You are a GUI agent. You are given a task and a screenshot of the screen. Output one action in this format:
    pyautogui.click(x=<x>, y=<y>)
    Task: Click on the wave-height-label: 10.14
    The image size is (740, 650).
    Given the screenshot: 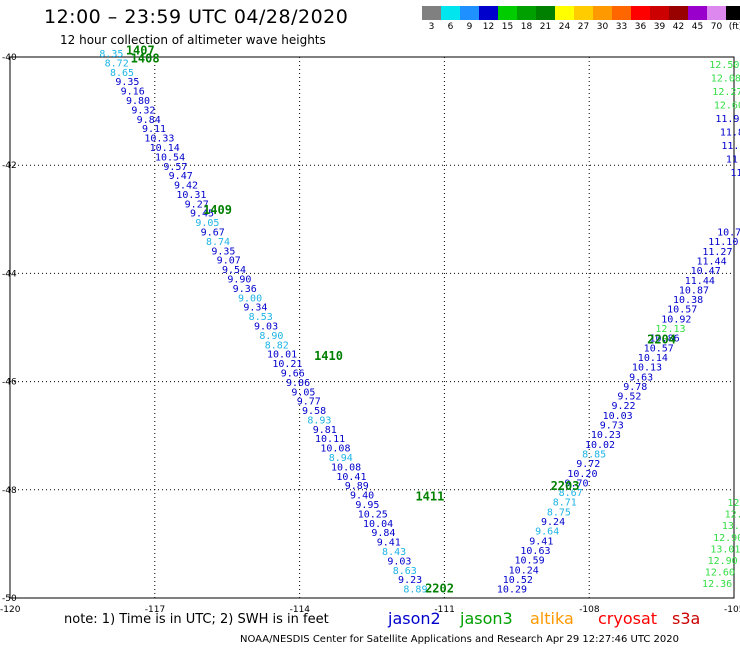 What is the action you would take?
    pyautogui.click(x=653, y=358)
    